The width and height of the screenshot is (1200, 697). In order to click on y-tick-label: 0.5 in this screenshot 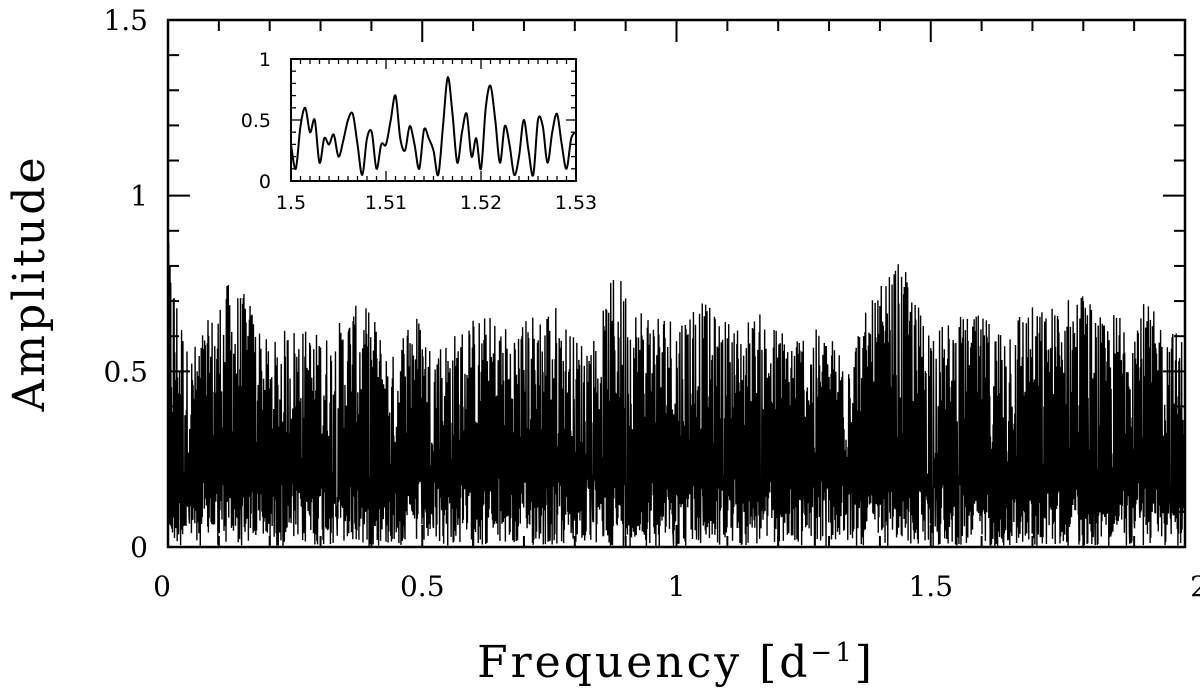, I will do `click(125, 371)`.